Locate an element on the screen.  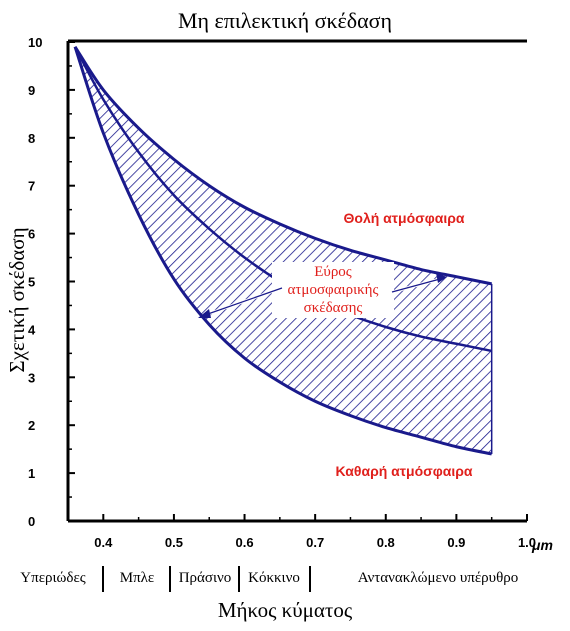
x-tick-label: 0.9 is located at coordinates (456, 542).